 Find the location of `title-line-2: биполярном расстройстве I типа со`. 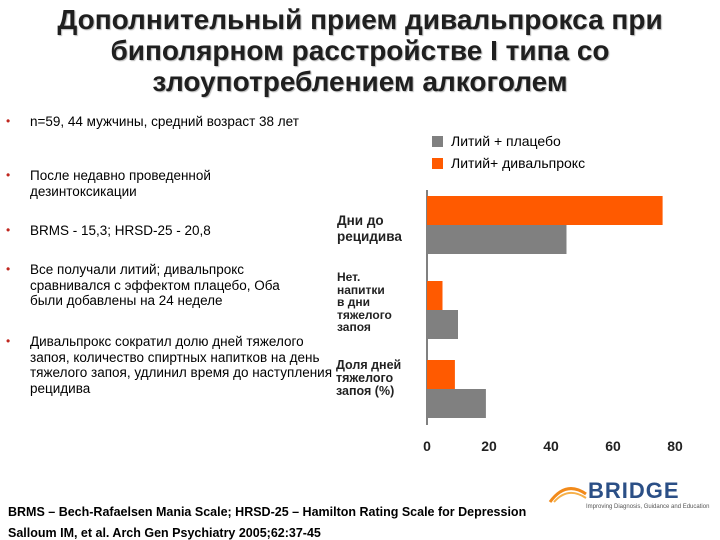

title-line-2: биполярном расстройстве I типа со is located at coordinates (360, 50).